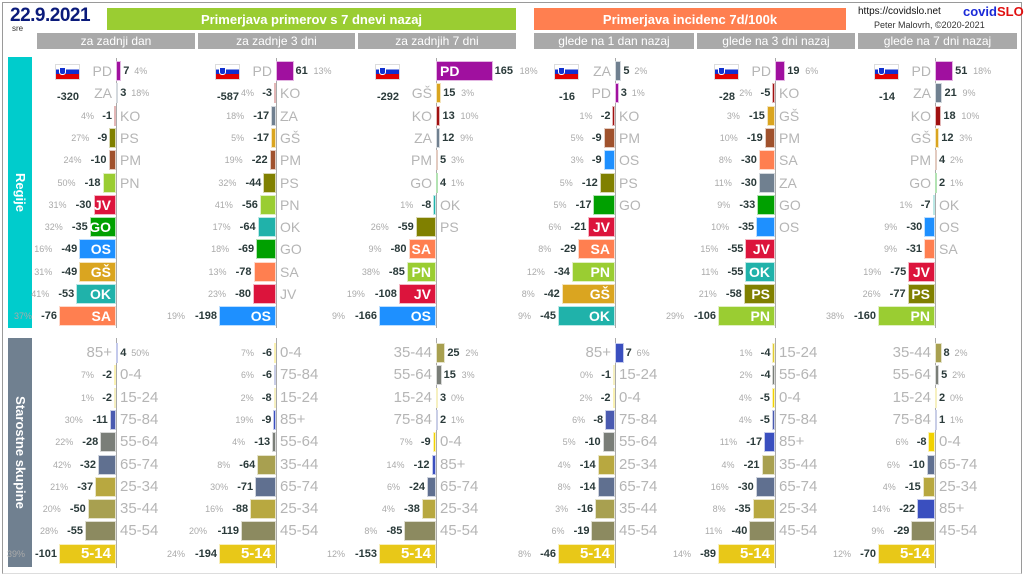 Image resolution: width=1024 pixels, height=576 pixels. What do you see at coordinates (958, 486) in the screenshot?
I see `bar-label: 25-34` at bounding box center [958, 486].